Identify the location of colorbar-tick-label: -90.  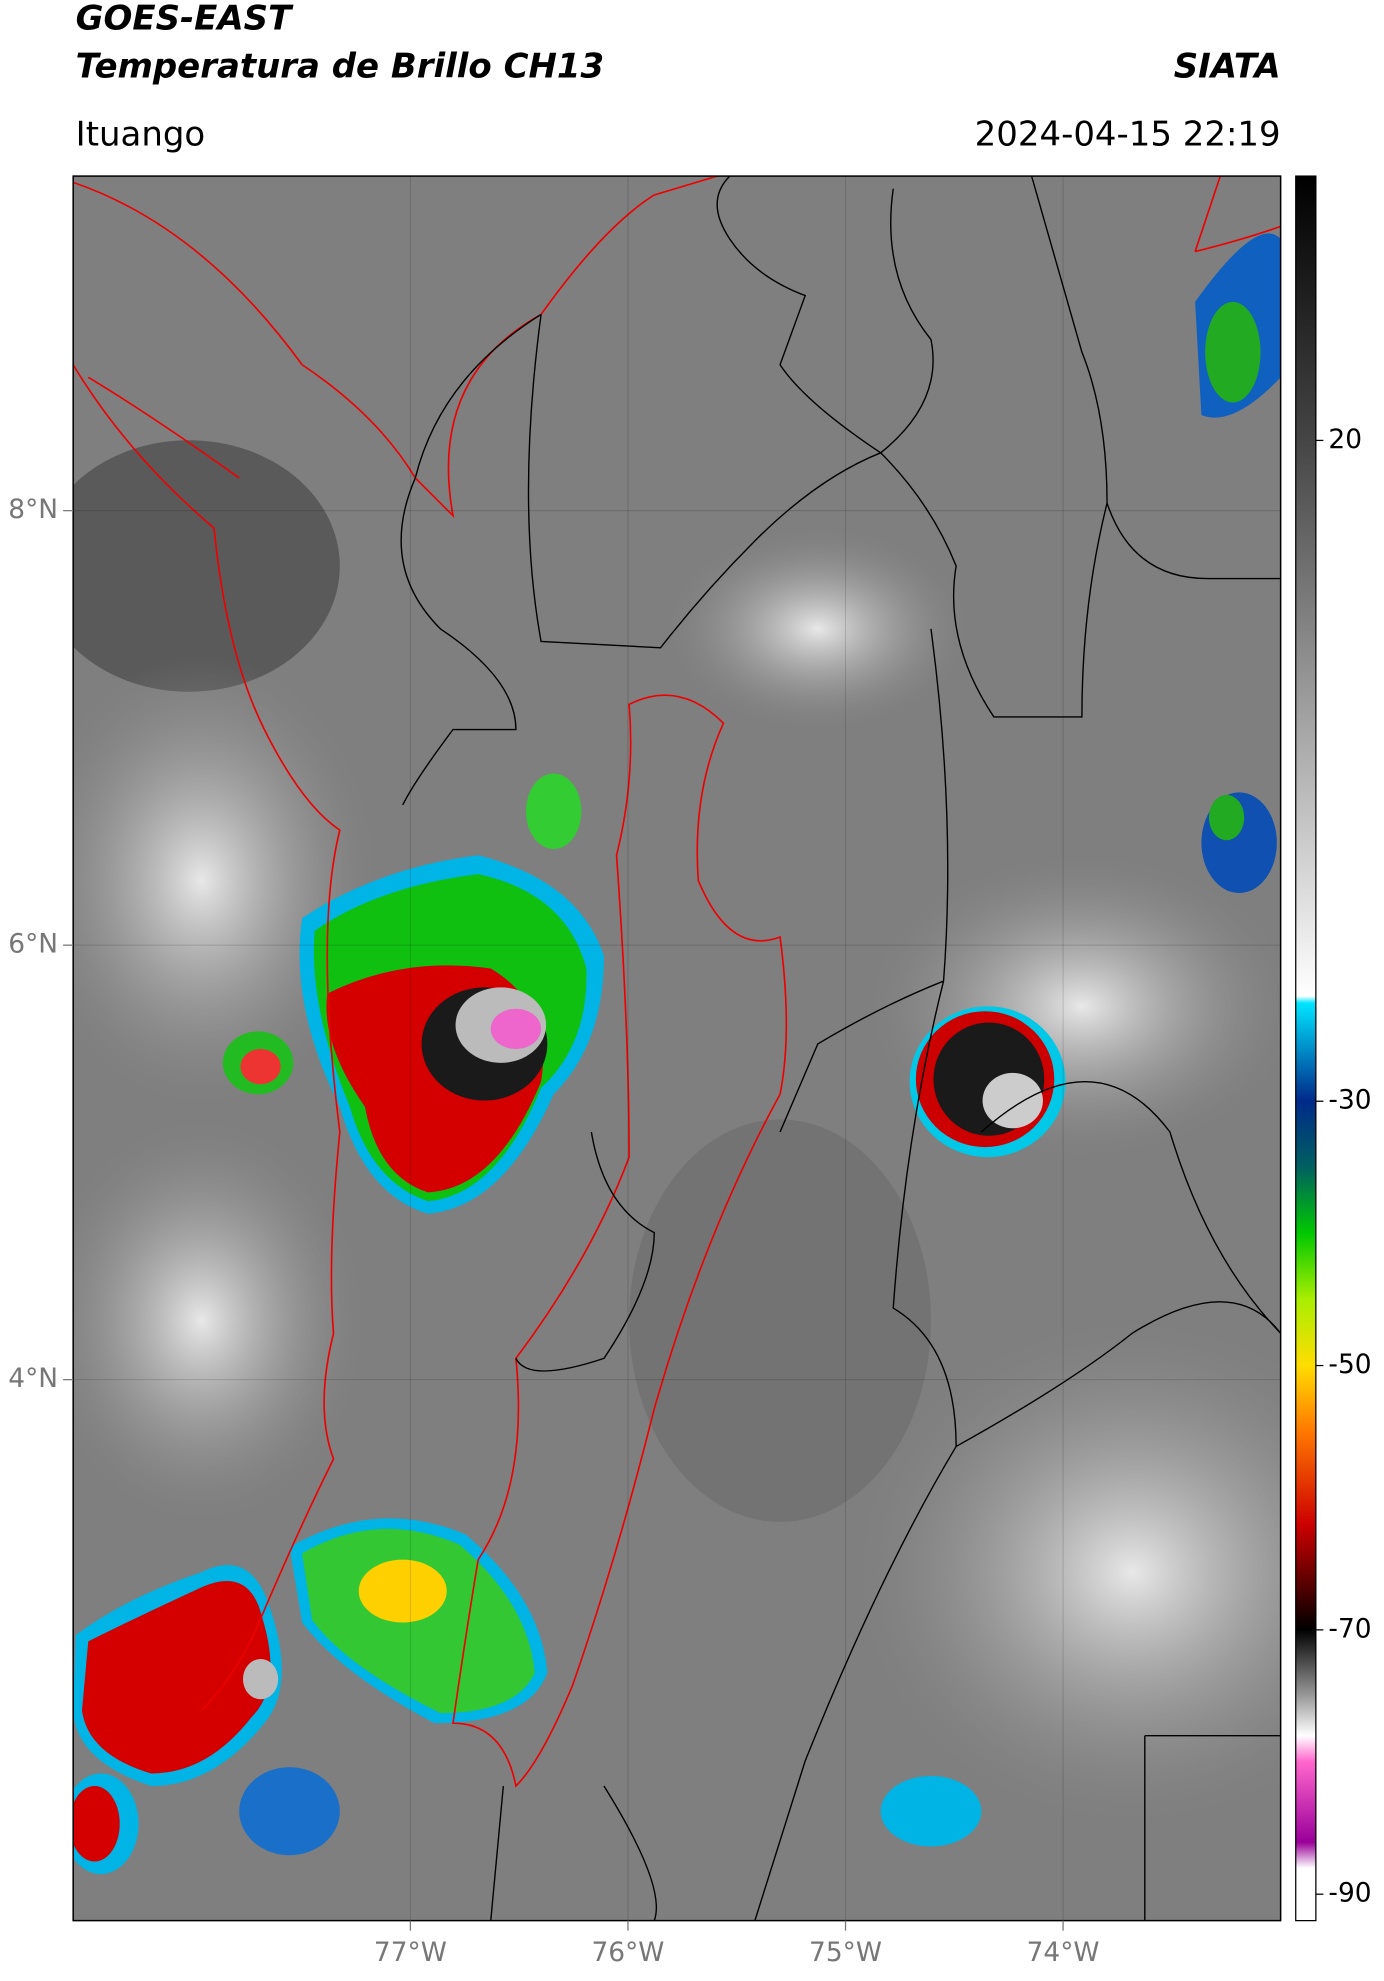
(1349, 1893).